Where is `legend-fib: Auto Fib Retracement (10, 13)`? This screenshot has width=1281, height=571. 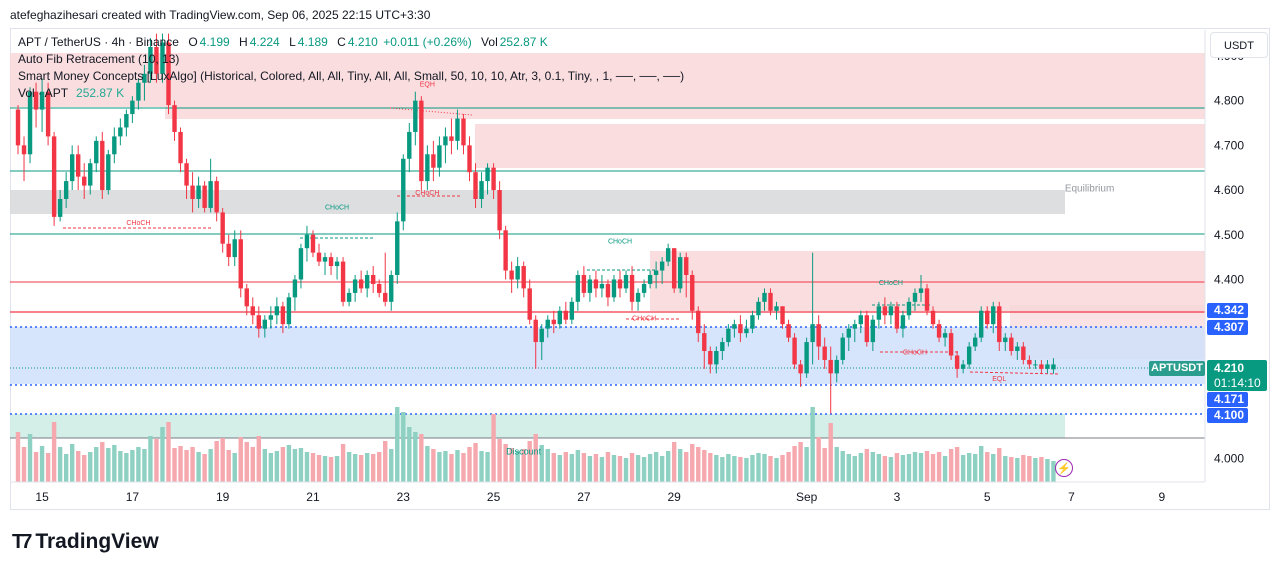
legend-fib: Auto Fib Retracement (10, 13) is located at coordinates (99, 59).